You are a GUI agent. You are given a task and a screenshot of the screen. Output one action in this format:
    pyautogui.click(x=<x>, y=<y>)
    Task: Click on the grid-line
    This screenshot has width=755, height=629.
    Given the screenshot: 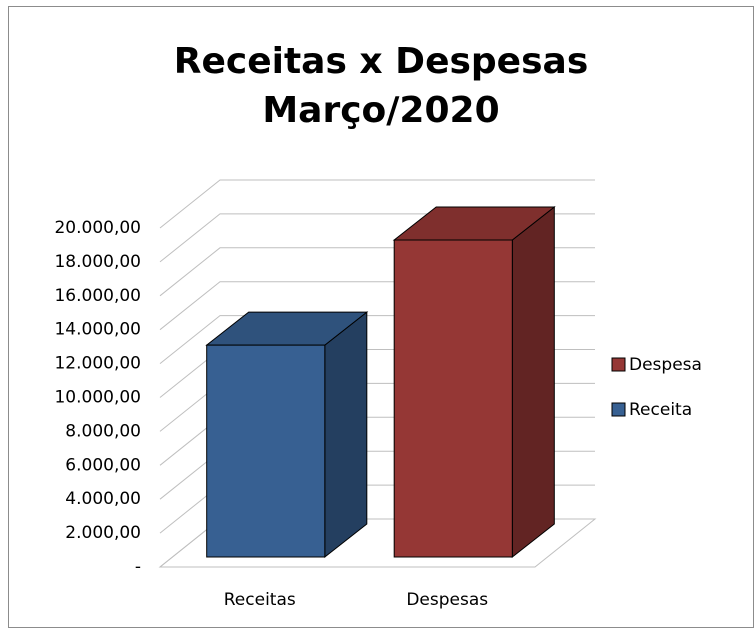 What is the action you would take?
    pyautogui.click(x=377, y=204)
    